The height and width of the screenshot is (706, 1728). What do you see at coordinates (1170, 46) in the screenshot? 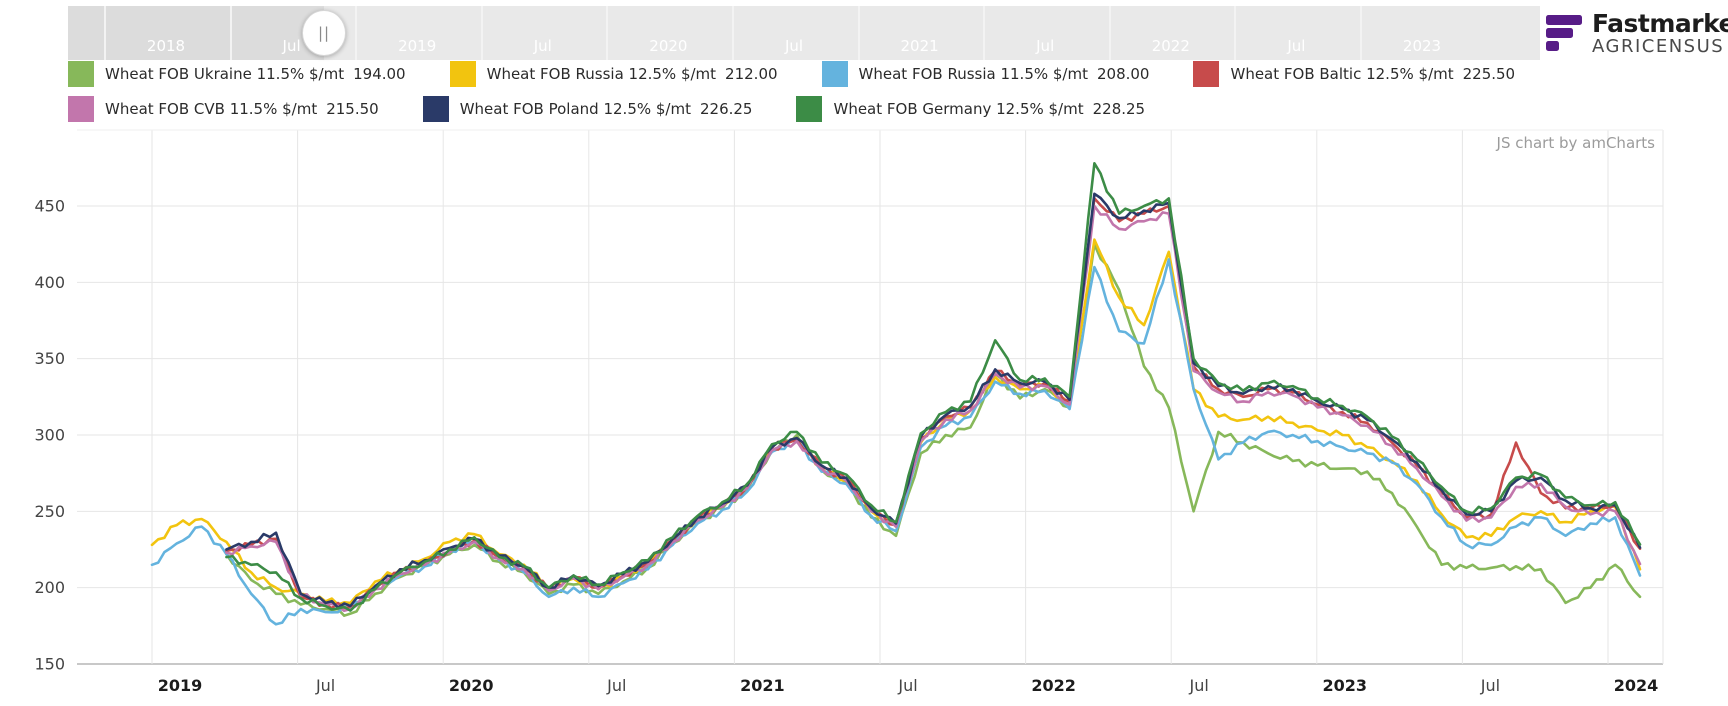
I see `navigator-label: 2022` at bounding box center [1170, 46].